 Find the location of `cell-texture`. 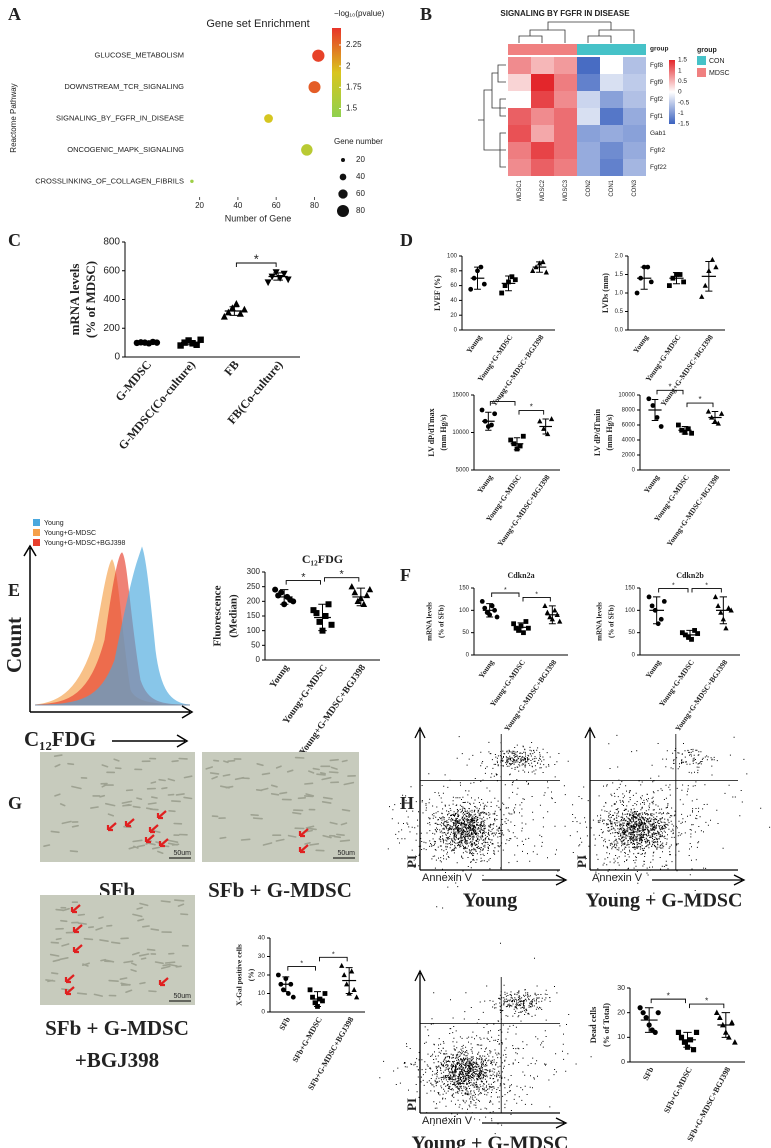

cell-texture is located at coordinates (117, 948).